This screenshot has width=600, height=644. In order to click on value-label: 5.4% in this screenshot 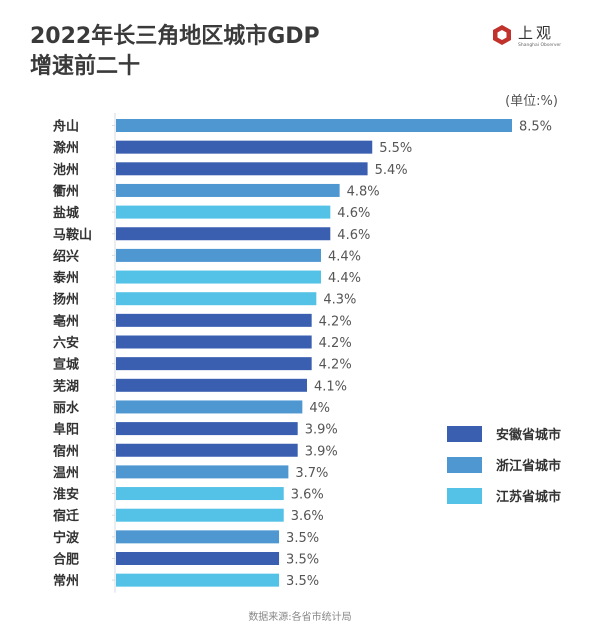, I will do `click(391, 170)`.